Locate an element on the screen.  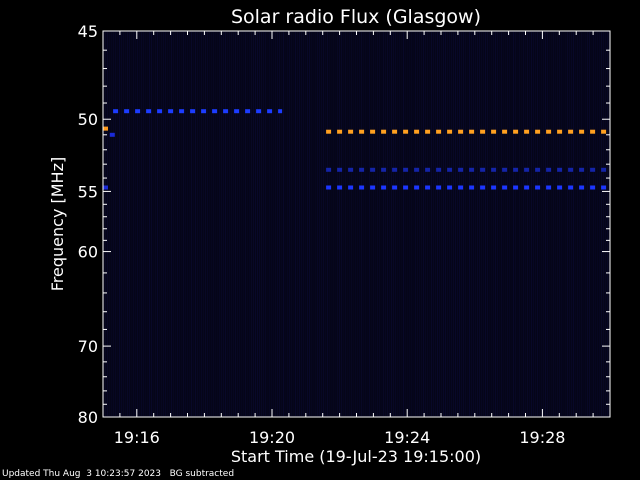
x-tick-label: 19:24 is located at coordinates (407, 437).